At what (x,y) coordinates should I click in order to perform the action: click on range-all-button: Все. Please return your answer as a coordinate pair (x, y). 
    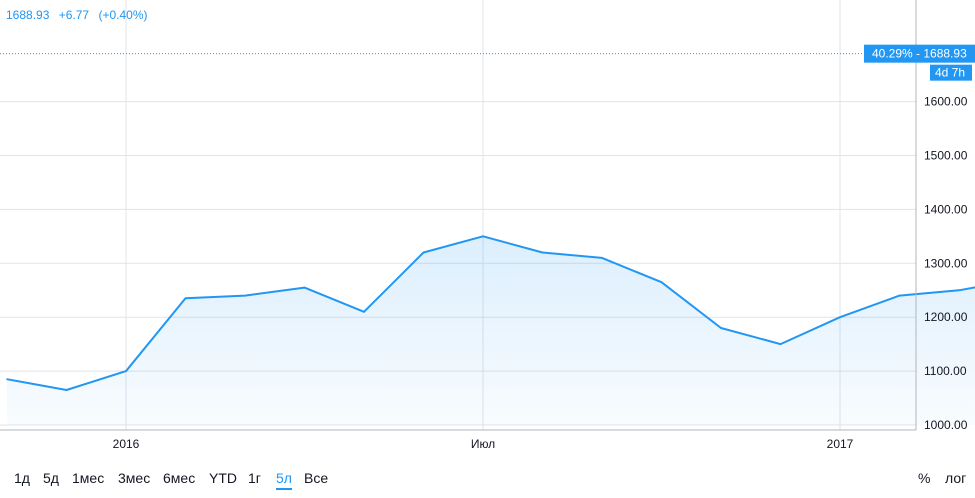
    Looking at the image, I should click on (316, 478).